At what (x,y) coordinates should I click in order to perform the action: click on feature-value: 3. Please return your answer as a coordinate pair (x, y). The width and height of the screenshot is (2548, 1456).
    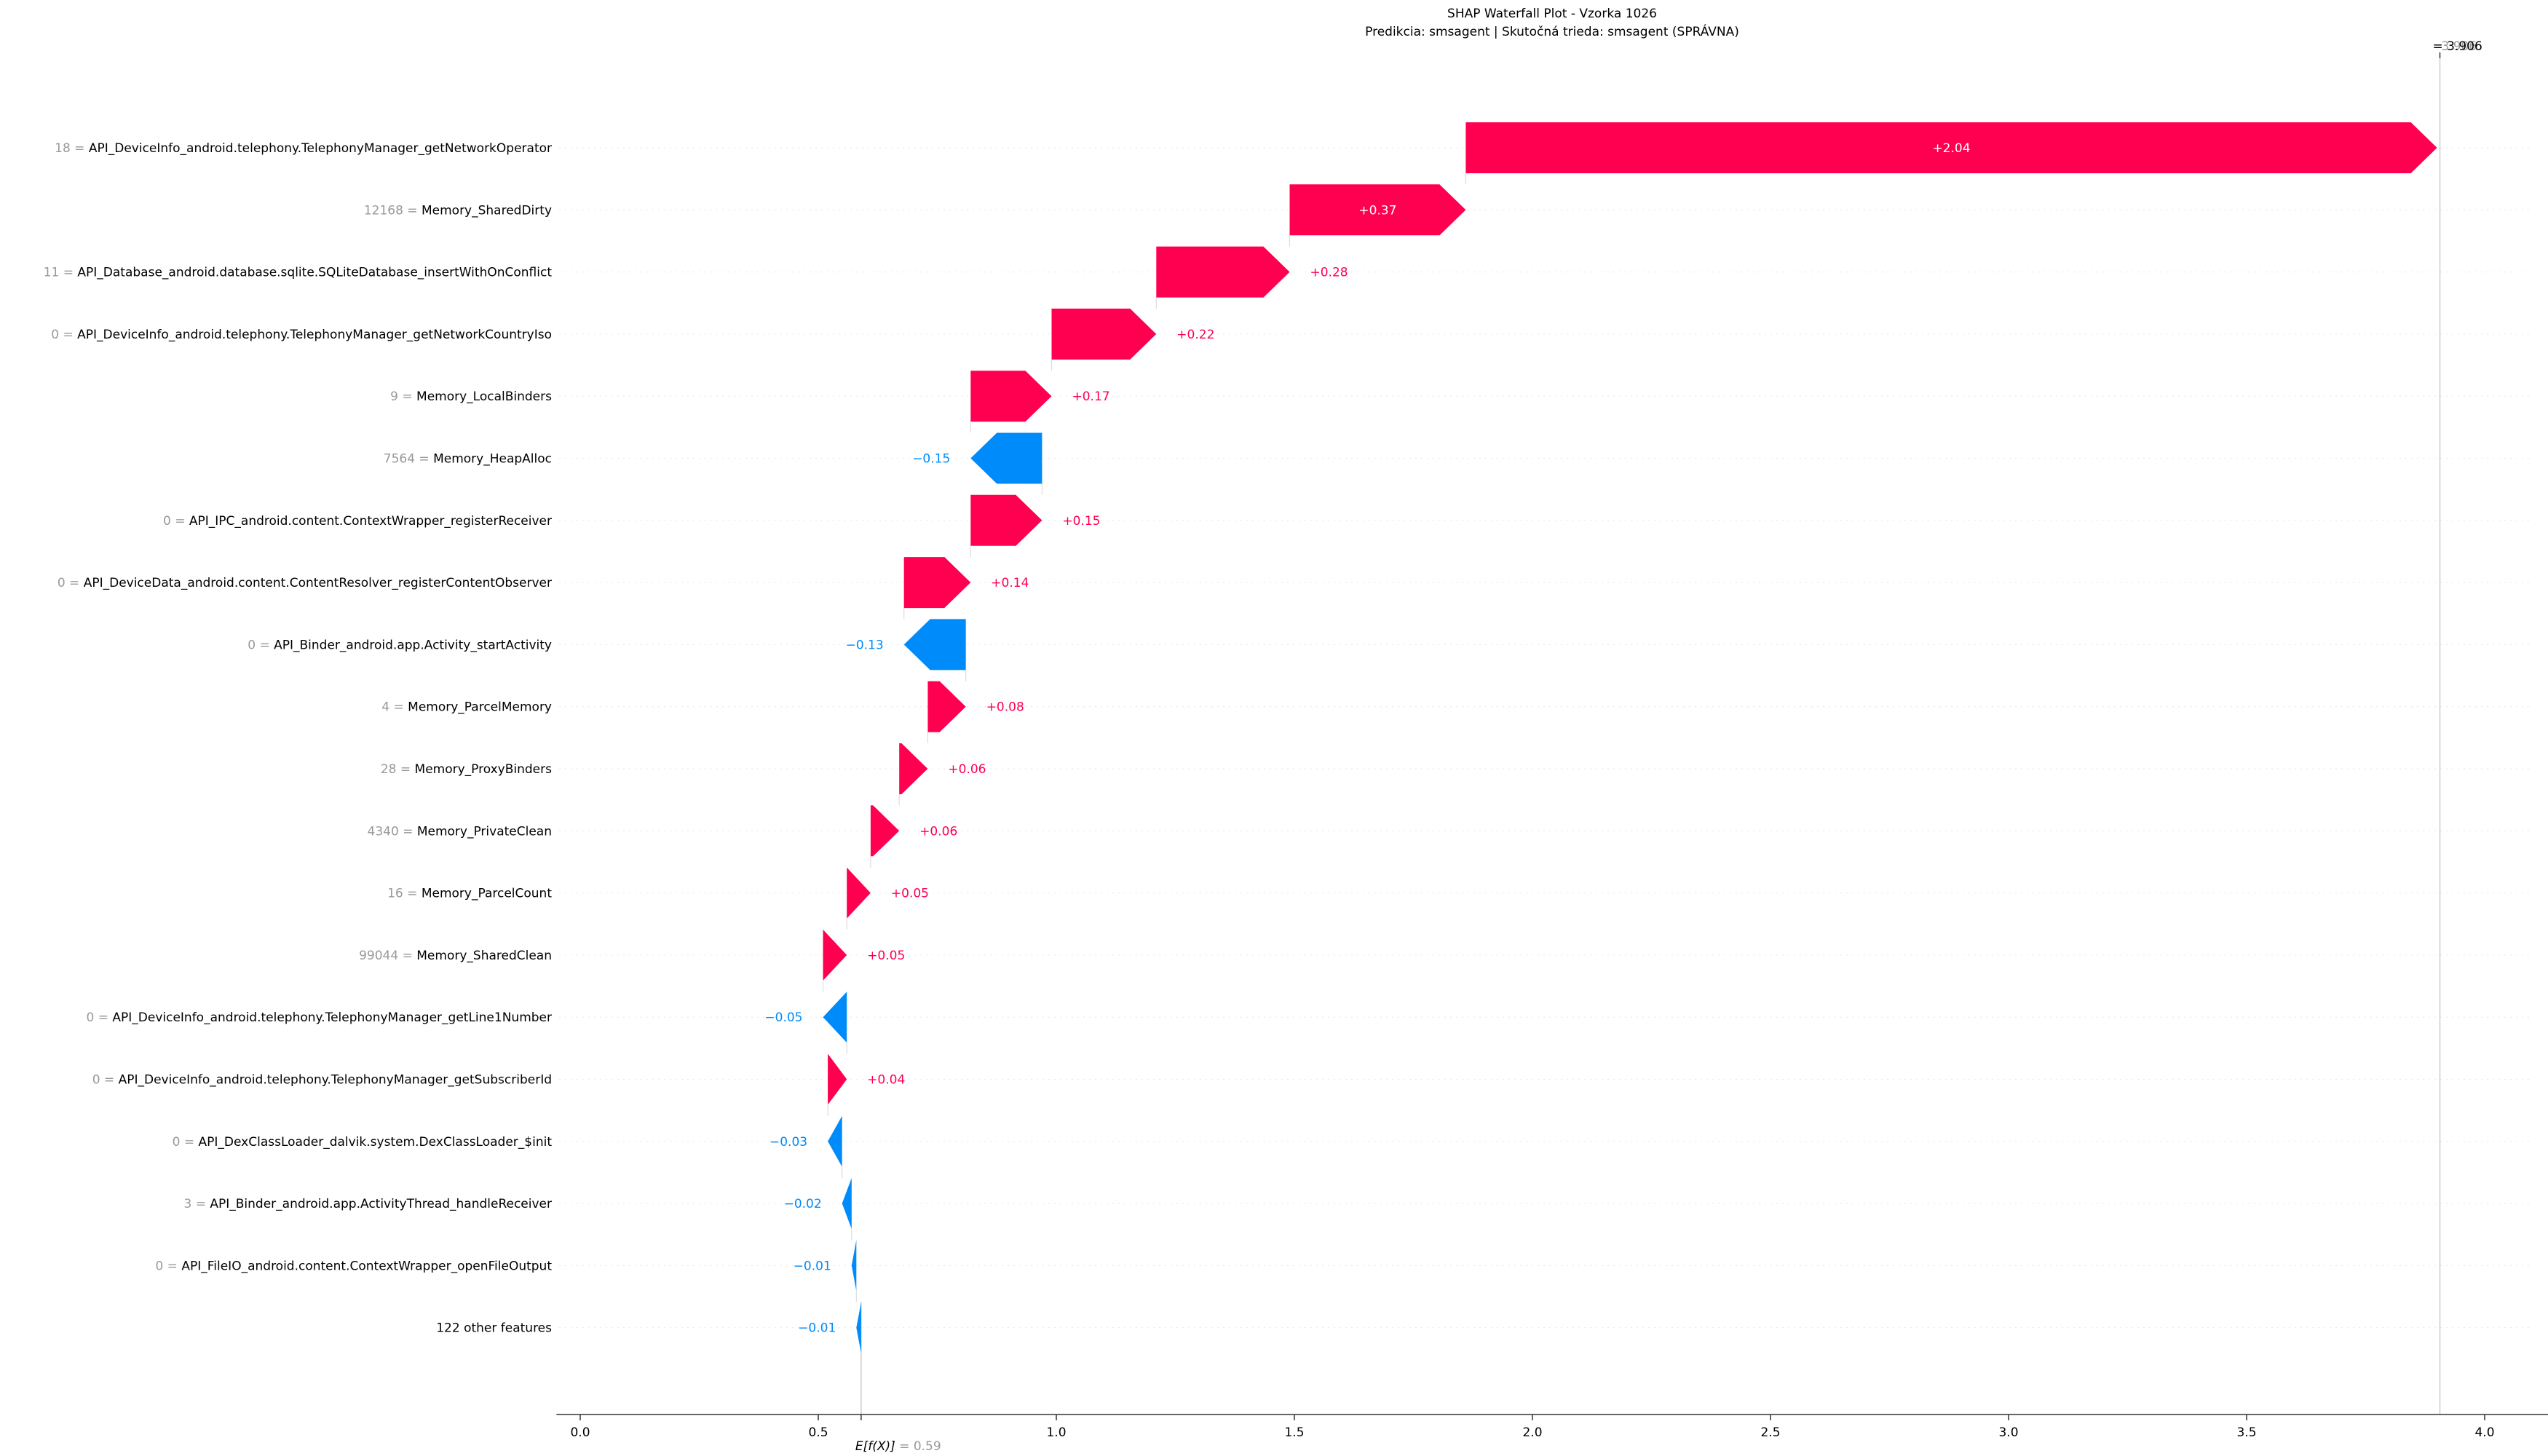
    Looking at the image, I should click on (187, 1204).